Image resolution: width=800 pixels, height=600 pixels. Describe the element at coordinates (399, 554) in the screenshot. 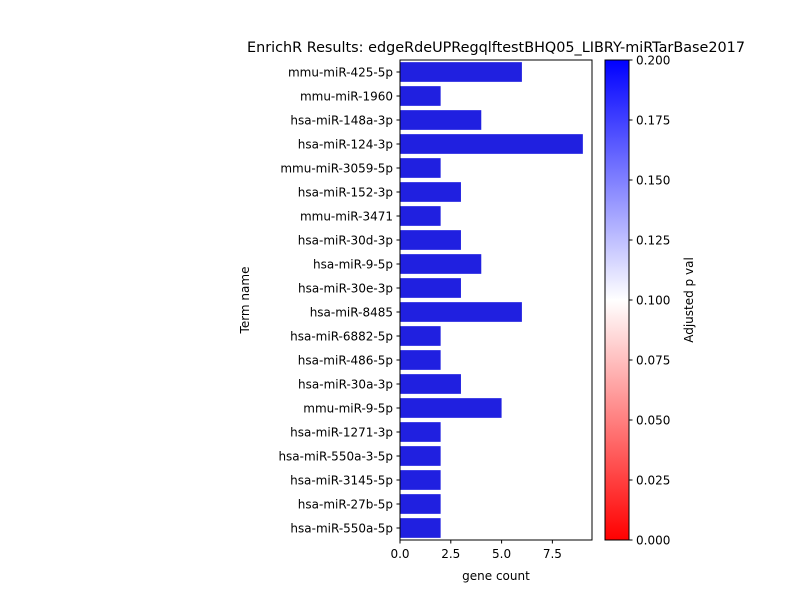

I see `x-tick-label: 0.0` at that location.